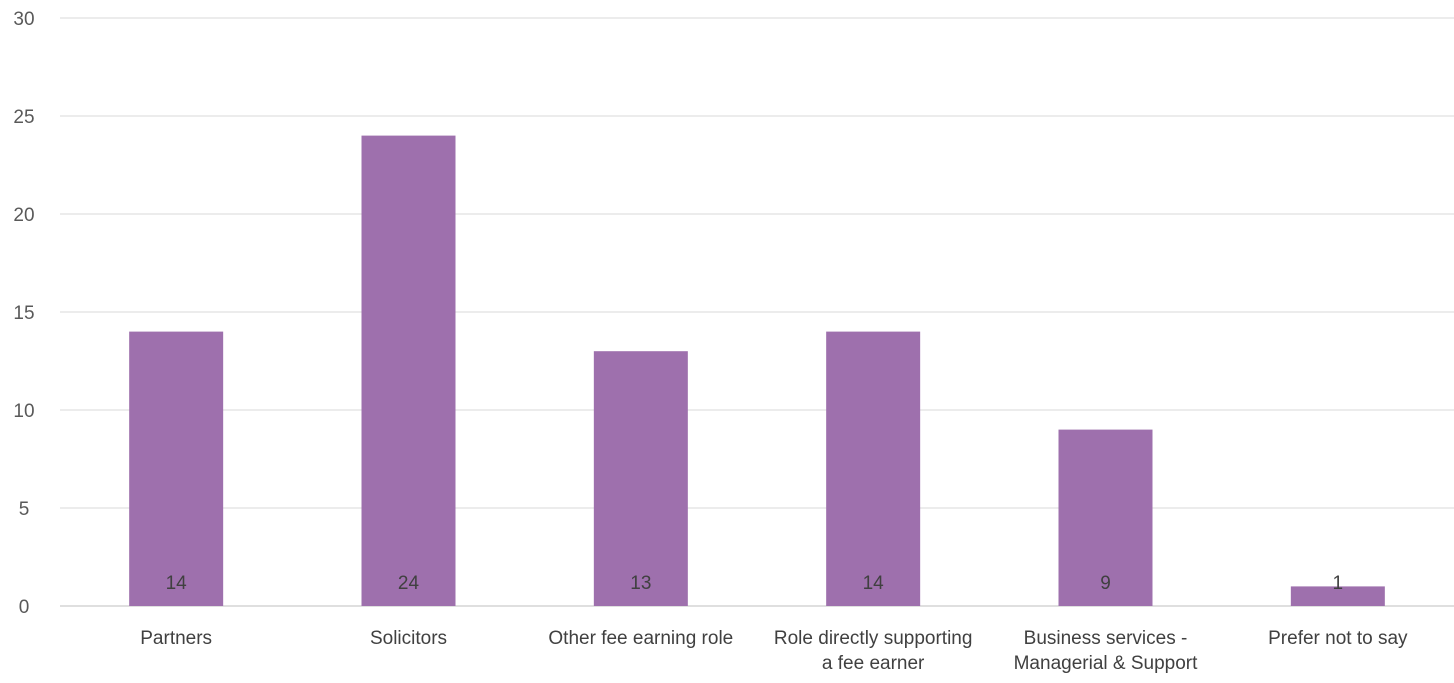 The height and width of the screenshot is (683, 1454). I want to click on y-tick-label: 15, so click(23, 313).